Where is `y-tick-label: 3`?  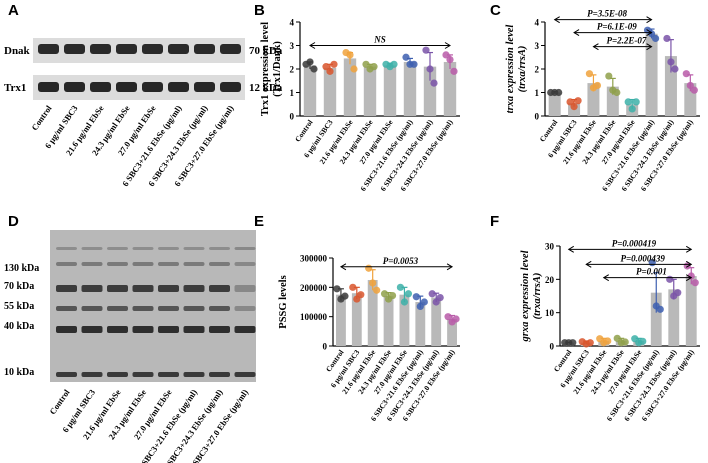
y-tick-label: 3 is located at coordinates (537, 46).